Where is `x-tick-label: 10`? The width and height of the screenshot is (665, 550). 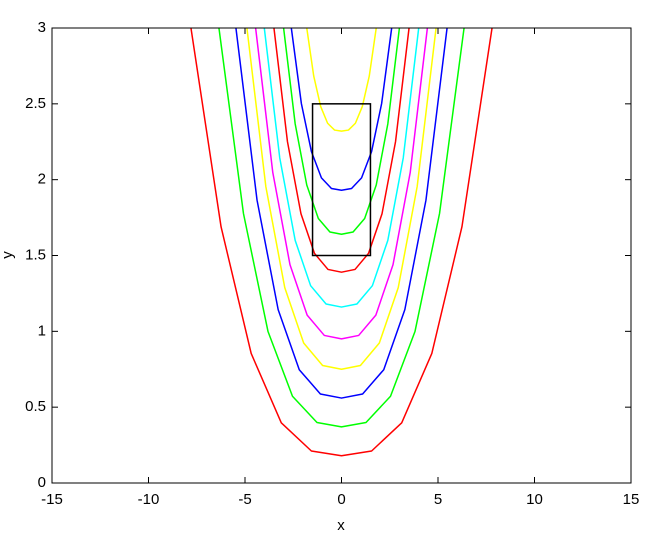
x-tick-label: 10 is located at coordinates (534, 499).